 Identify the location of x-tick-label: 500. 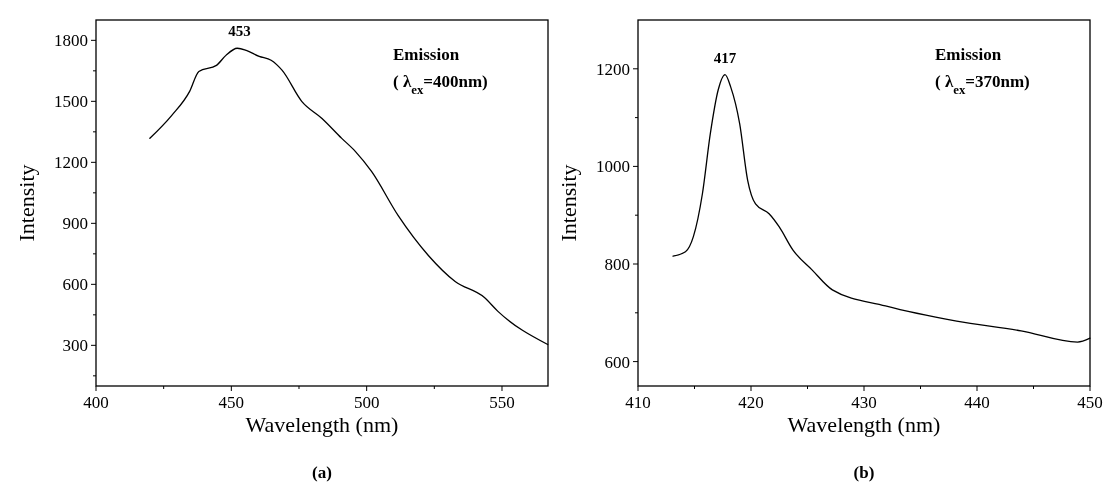
(366, 402).